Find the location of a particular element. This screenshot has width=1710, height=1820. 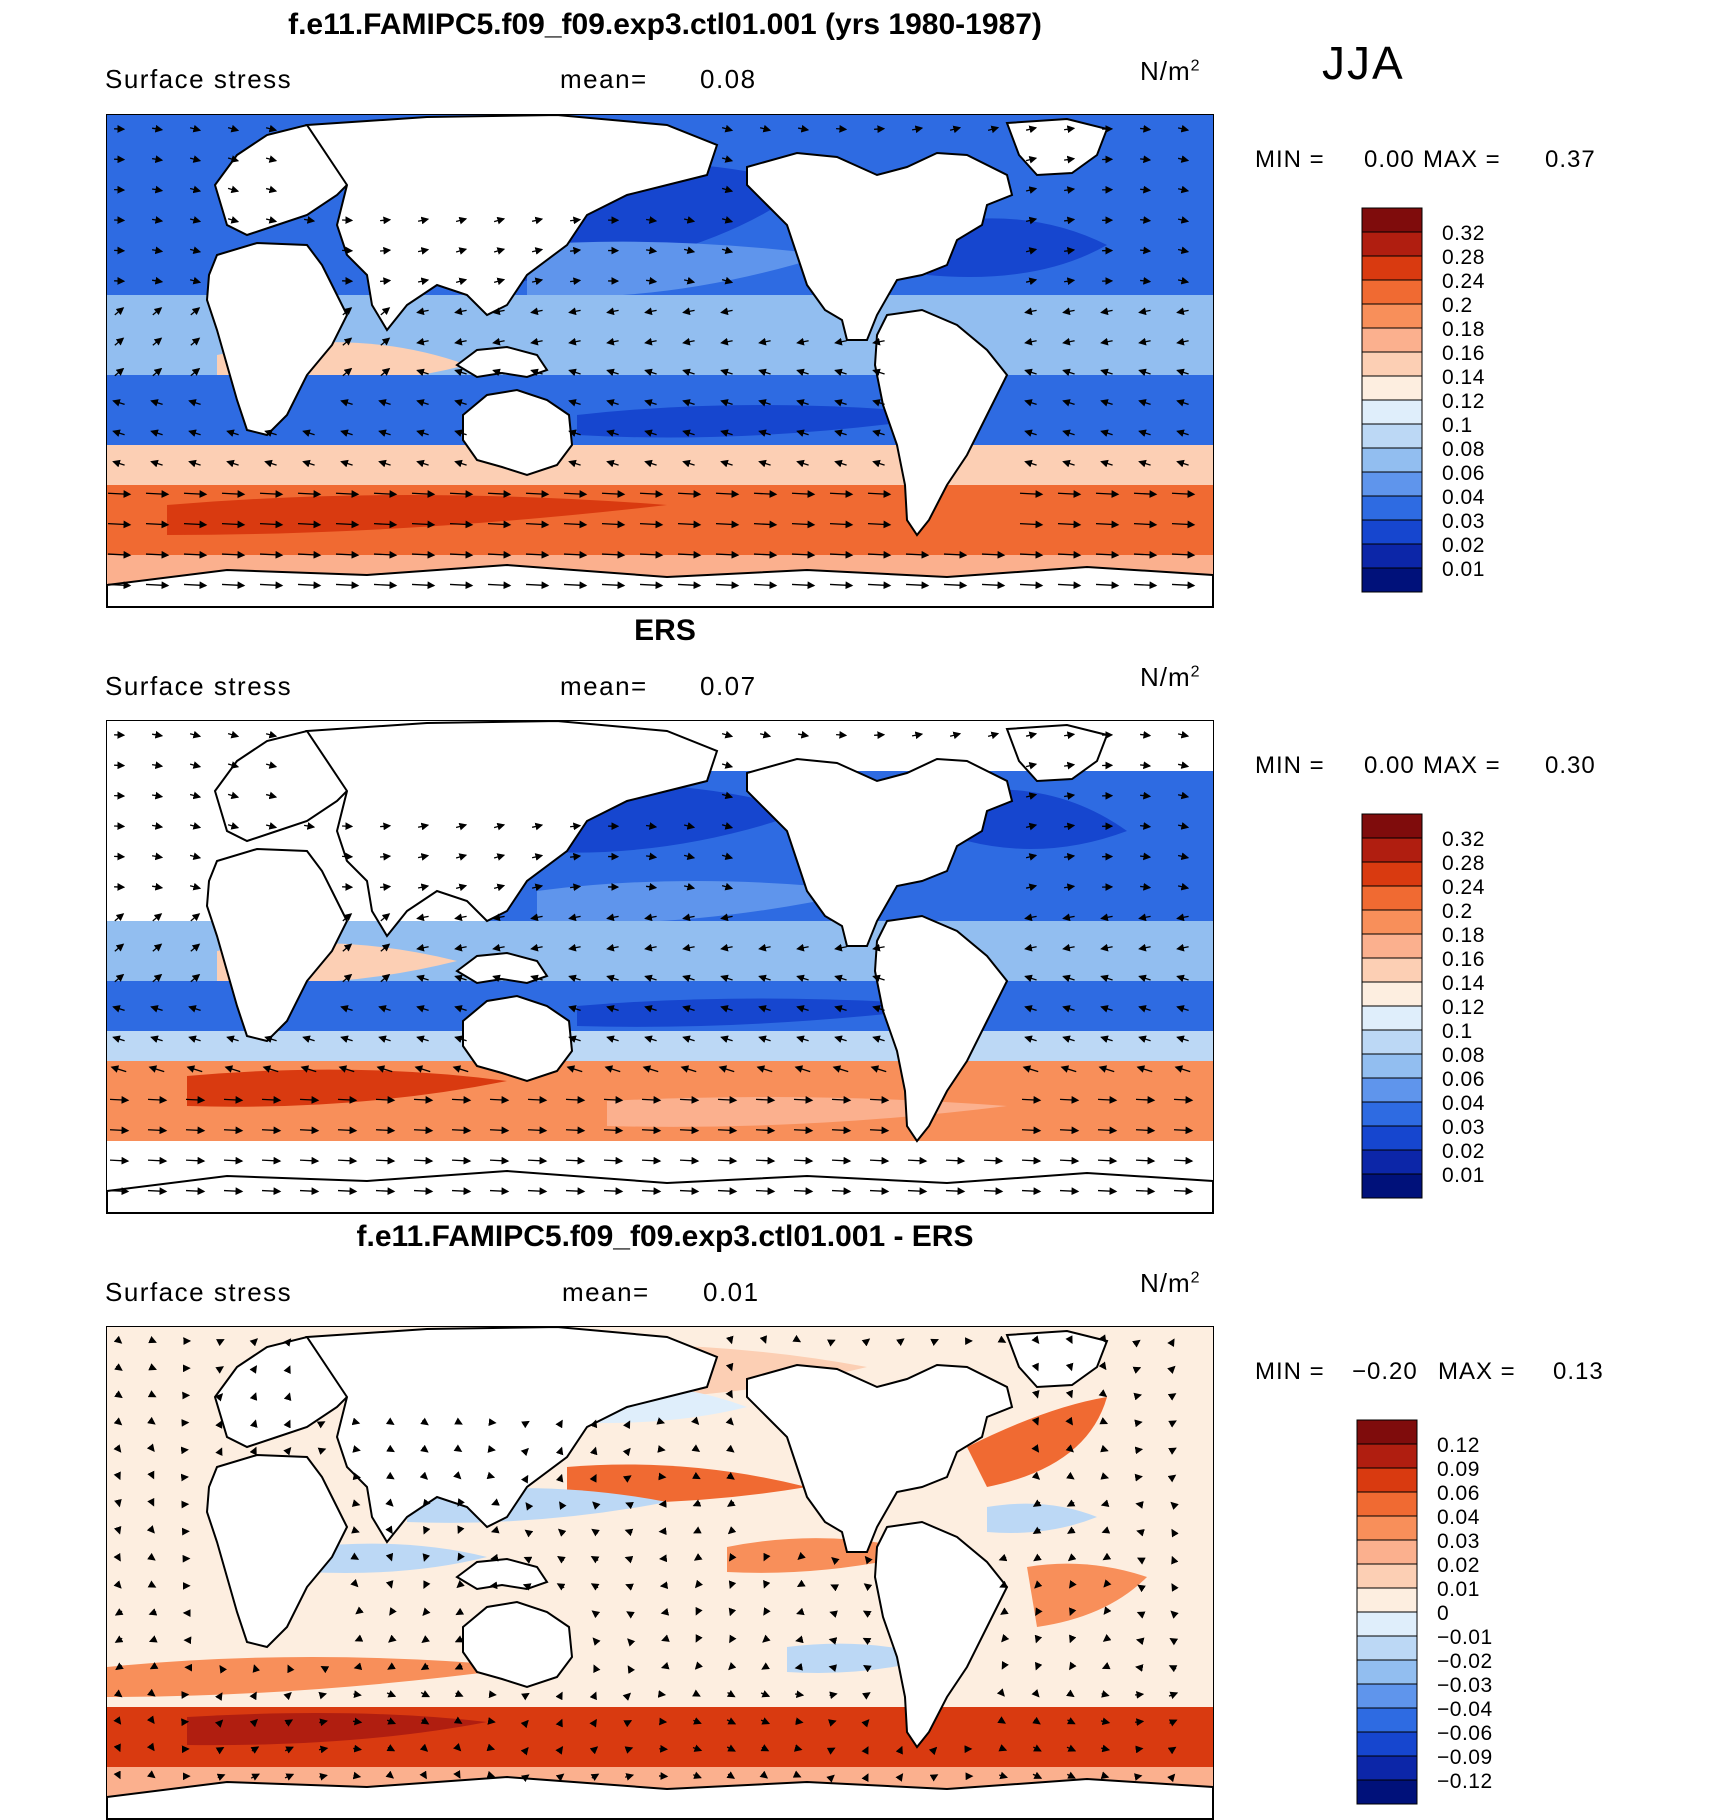

colorbar-tick-label: 0.12 is located at coordinates (1463, 1007).